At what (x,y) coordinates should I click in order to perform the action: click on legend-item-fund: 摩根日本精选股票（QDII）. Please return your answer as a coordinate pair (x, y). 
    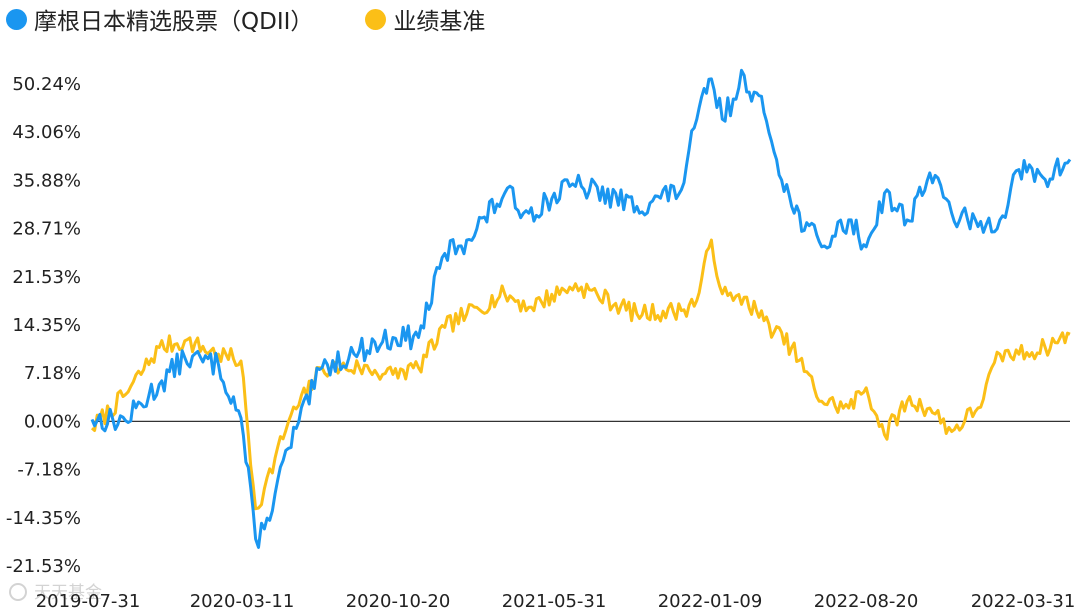
    Looking at the image, I should click on (159, 19).